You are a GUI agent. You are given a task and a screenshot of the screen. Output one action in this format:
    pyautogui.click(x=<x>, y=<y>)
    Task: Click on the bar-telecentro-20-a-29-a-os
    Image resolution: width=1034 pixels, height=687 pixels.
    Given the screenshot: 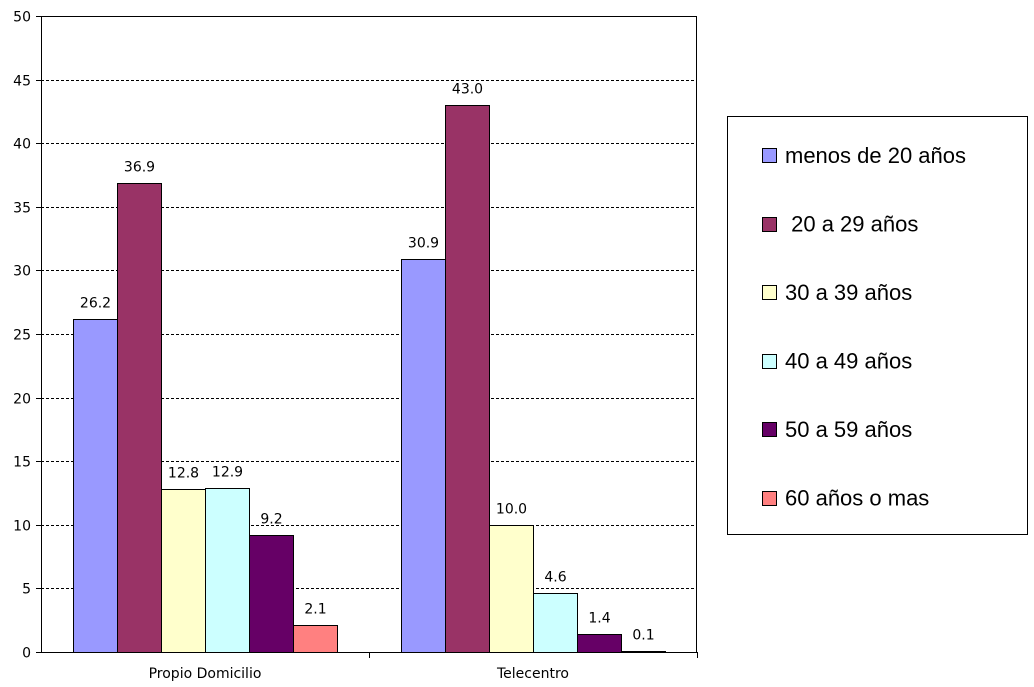 What is the action you would take?
    pyautogui.click(x=467, y=379)
    